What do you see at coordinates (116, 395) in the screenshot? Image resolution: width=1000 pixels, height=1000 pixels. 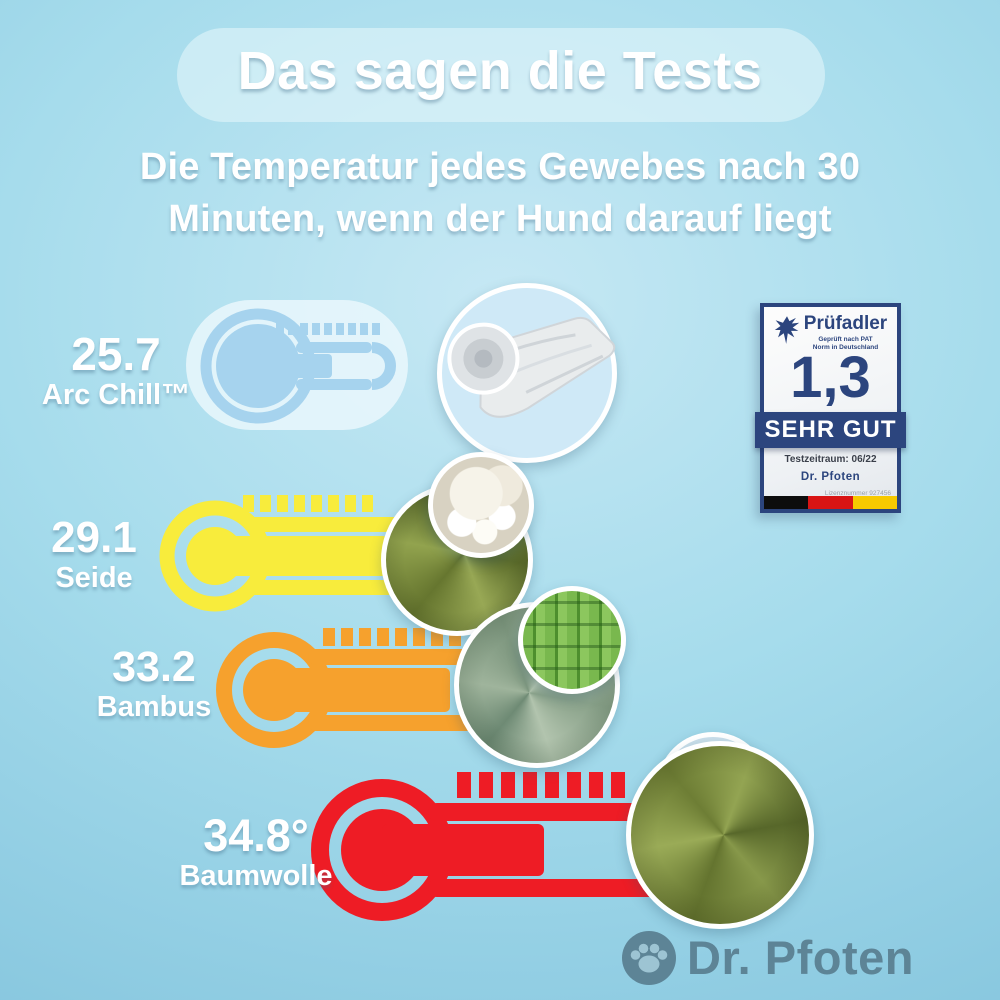 I see `fabric-name: Arc Chill™` at bounding box center [116, 395].